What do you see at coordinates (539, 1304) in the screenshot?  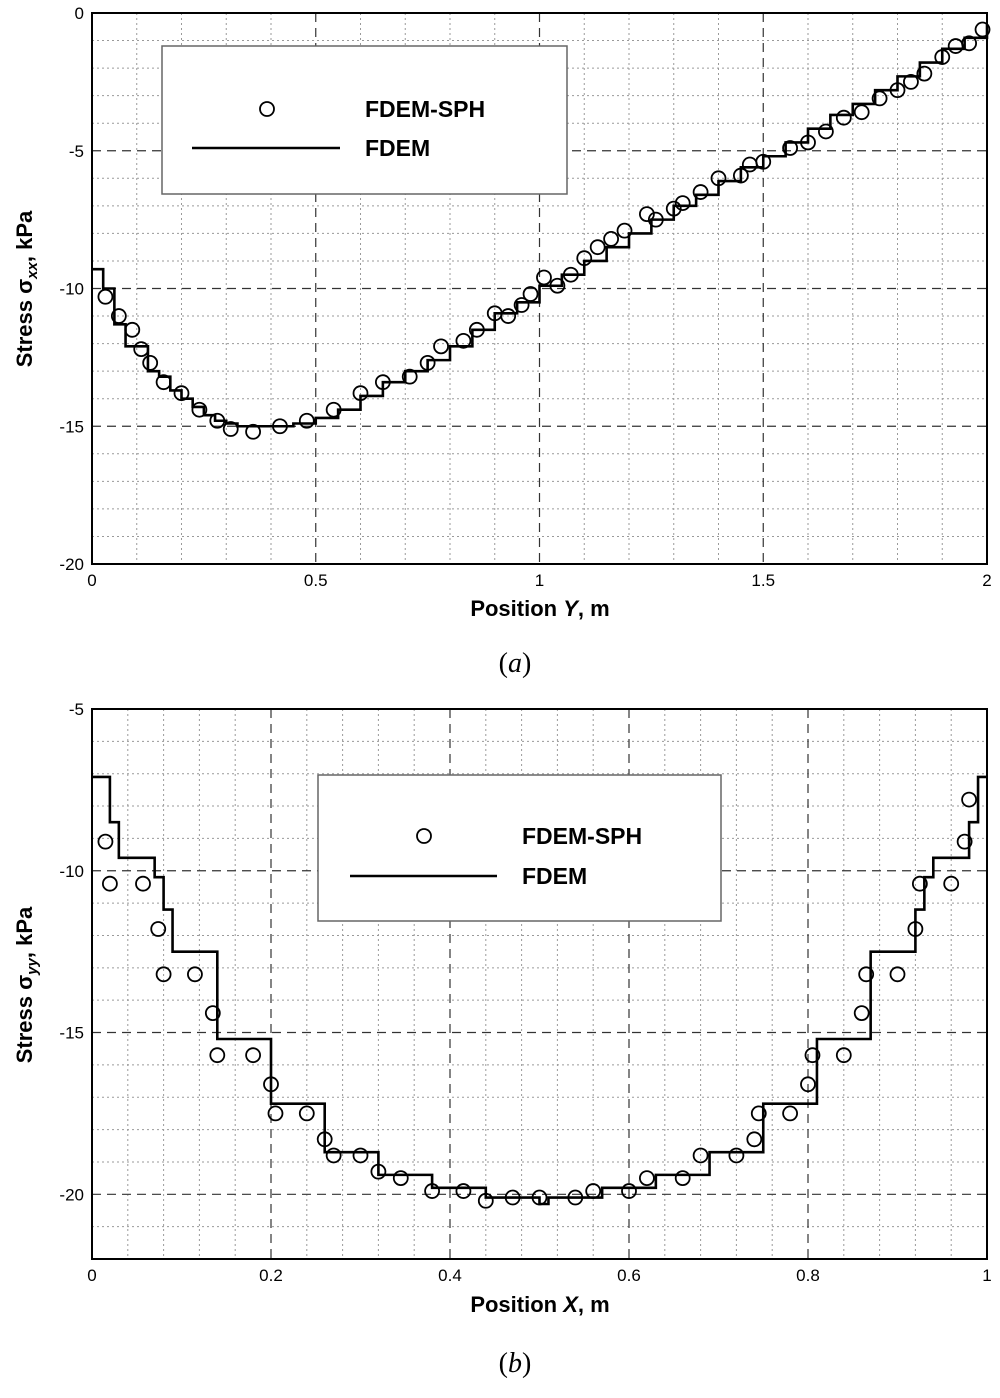 I see `panel-b-x-axis-title: Position X, m` at bounding box center [539, 1304].